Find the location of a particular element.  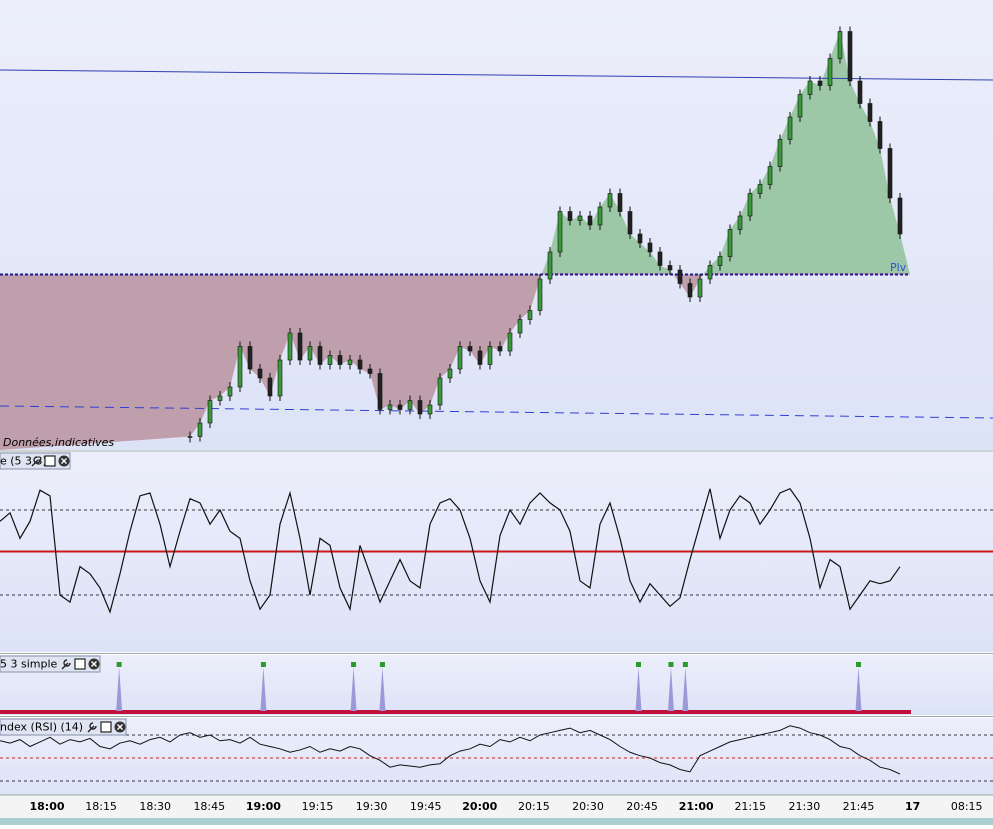

time-axis is located at coordinates (496, 806).